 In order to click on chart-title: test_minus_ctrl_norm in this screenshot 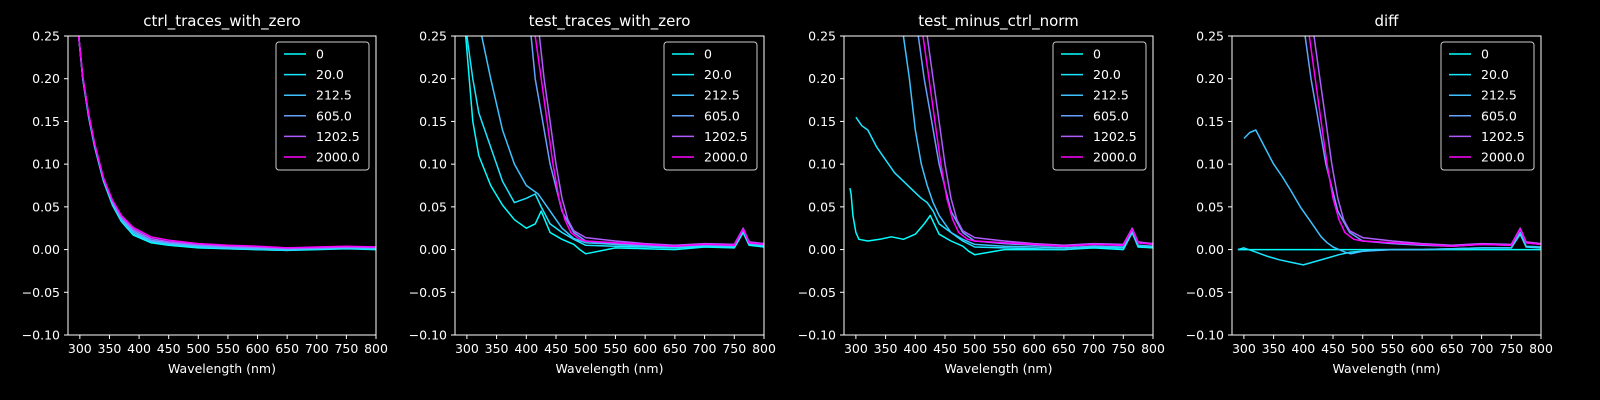, I will do `click(998, 21)`.